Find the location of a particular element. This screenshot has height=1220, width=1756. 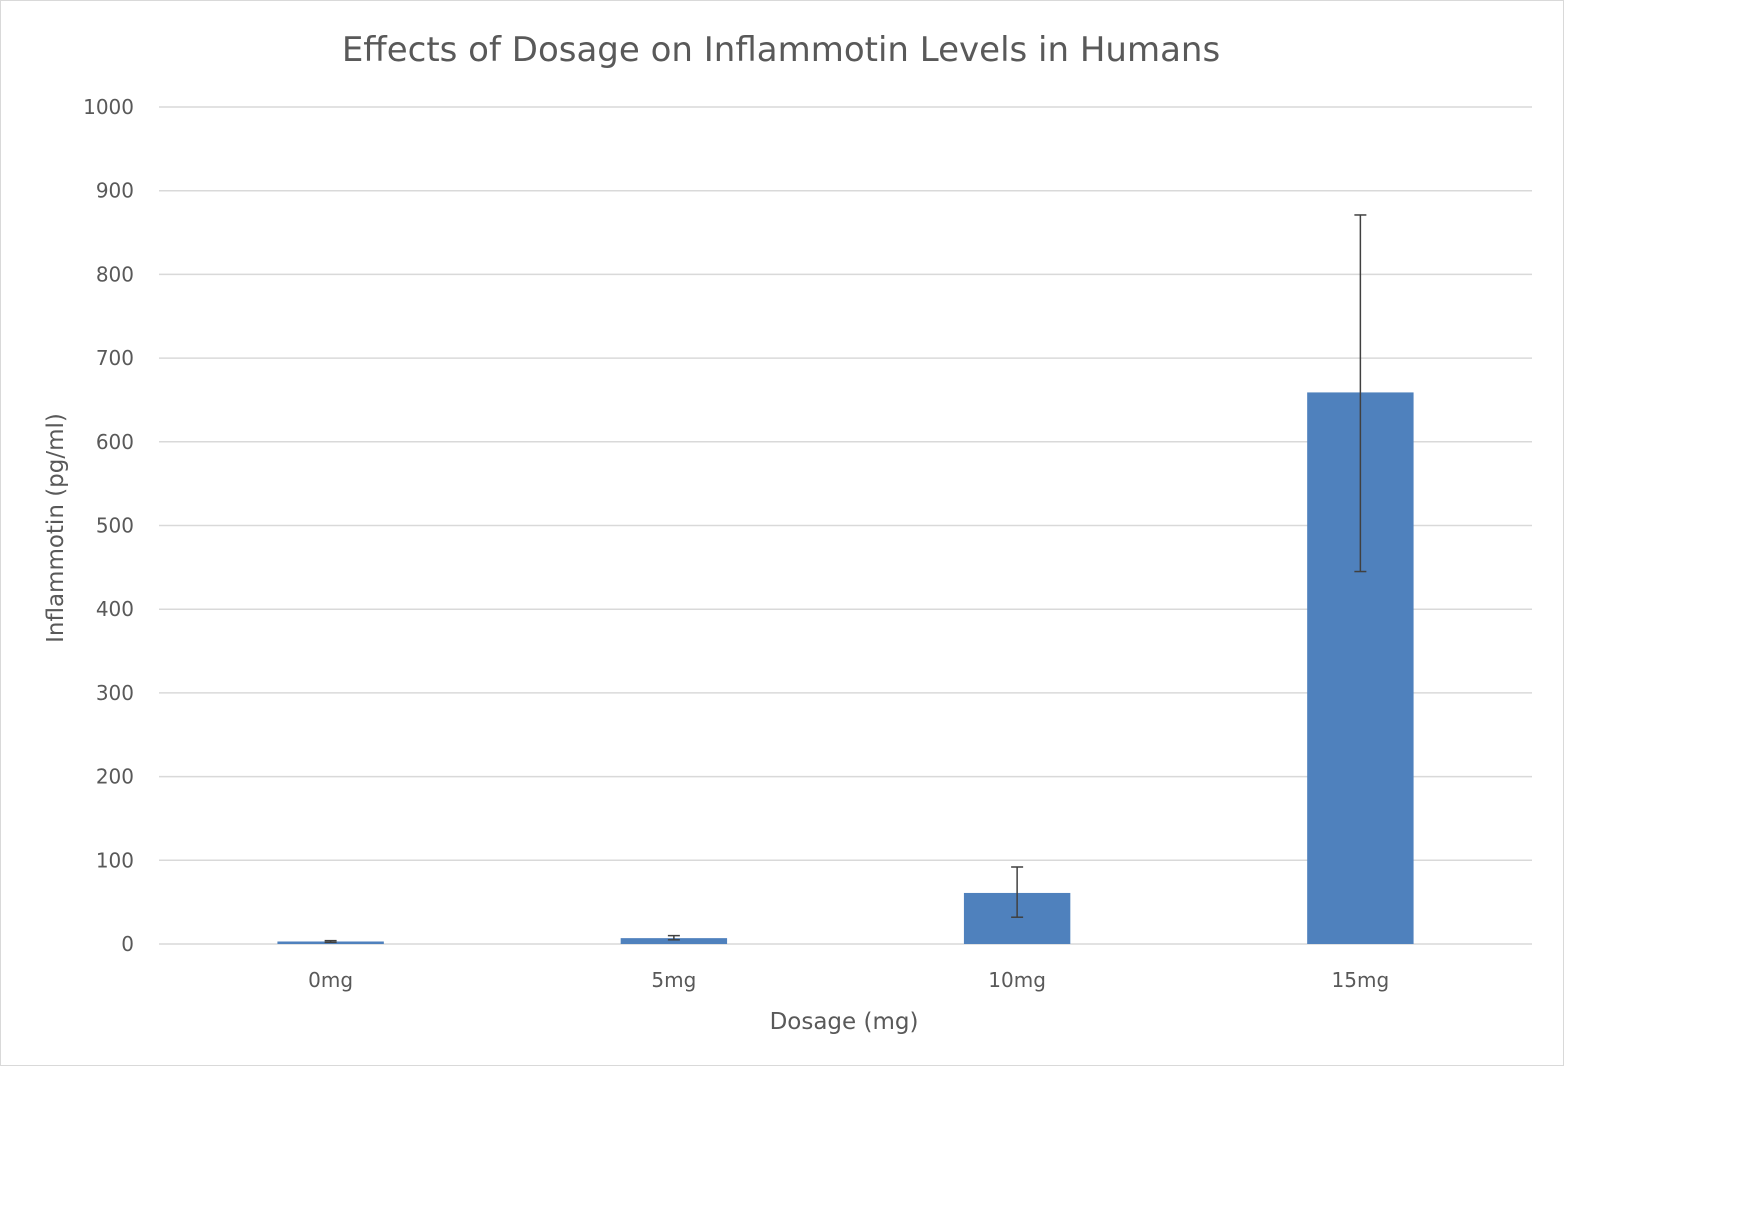

y-tick-label: 300 is located at coordinates (115, 693).